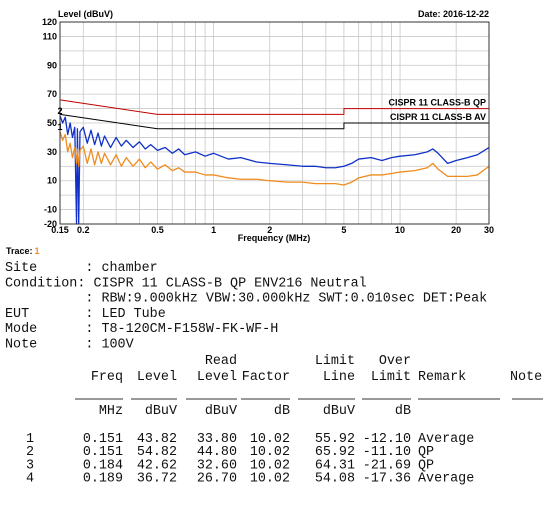 Image resolution: width=549 pixels, height=510 pixels. I want to click on x-tick-label: 0.2, so click(83, 230).